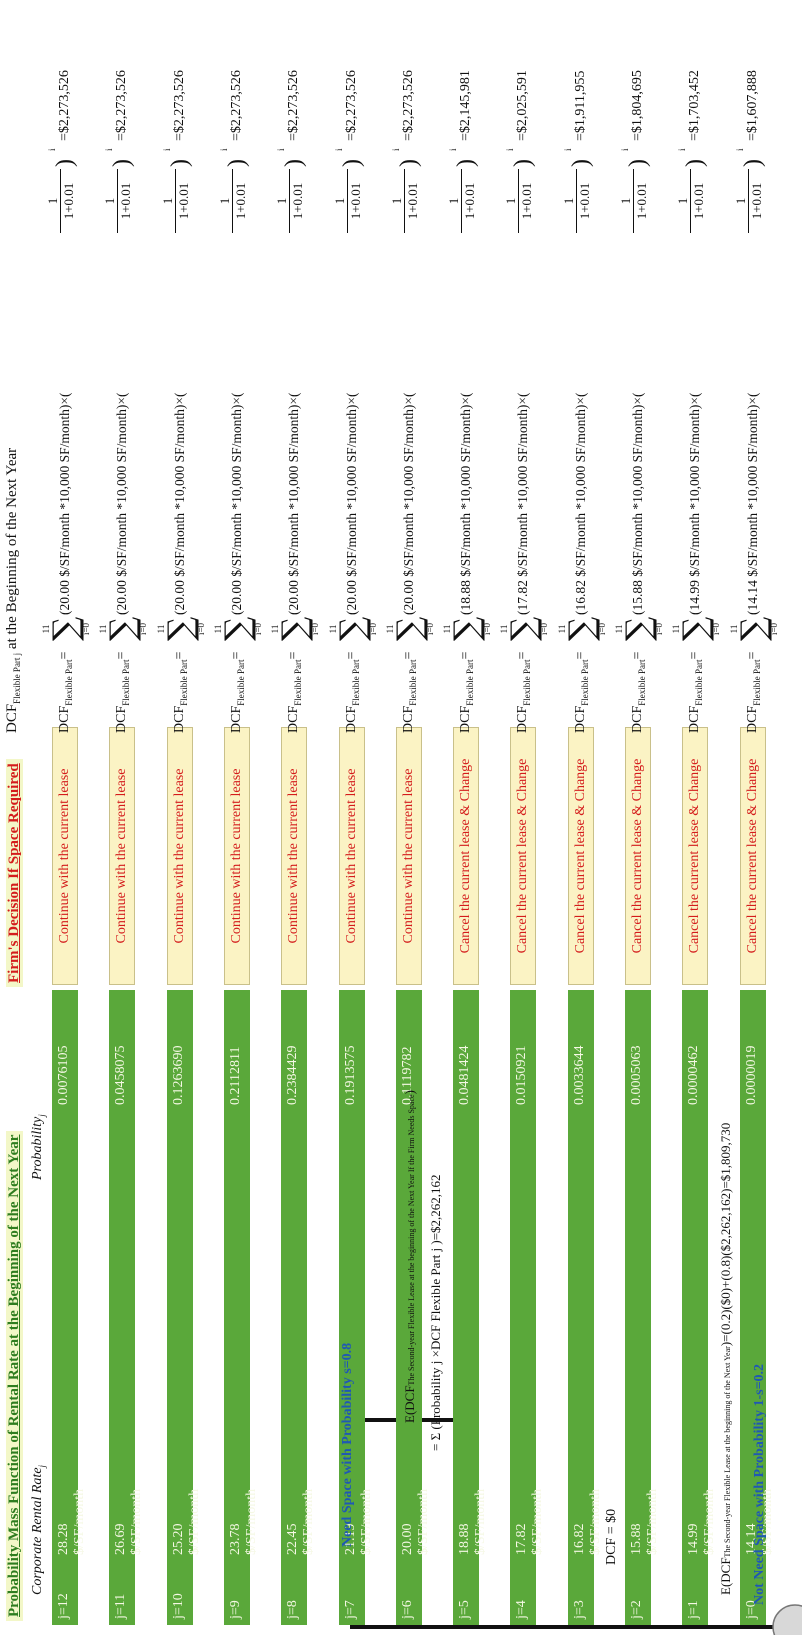  What do you see at coordinates (186, 1521) in the screenshot?
I see `rental-rate: 25.20 $/SF/month` at bounding box center [186, 1521].